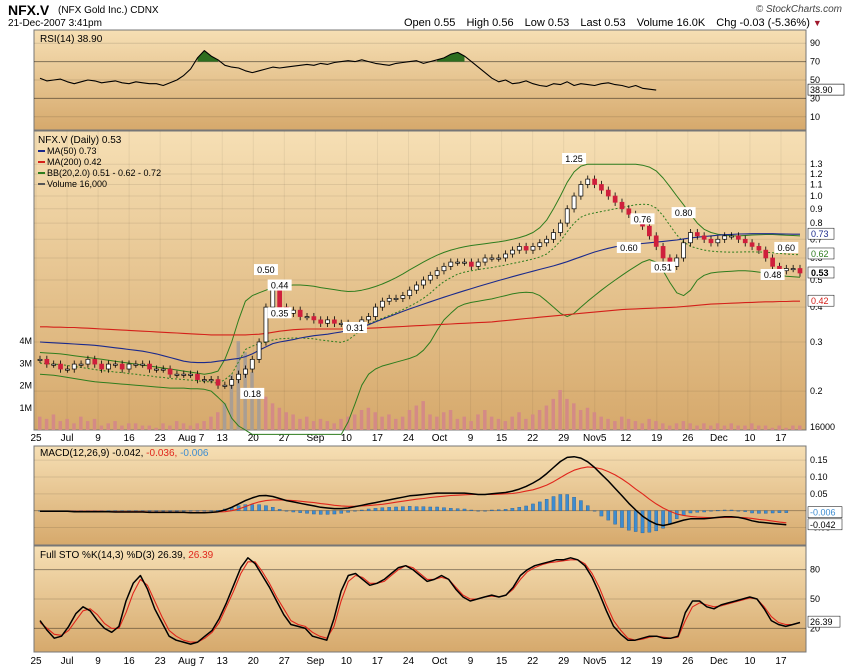  Describe the element at coordinates (315, 661) in the screenshot. I see `x-tick-label: Sep` at that location.